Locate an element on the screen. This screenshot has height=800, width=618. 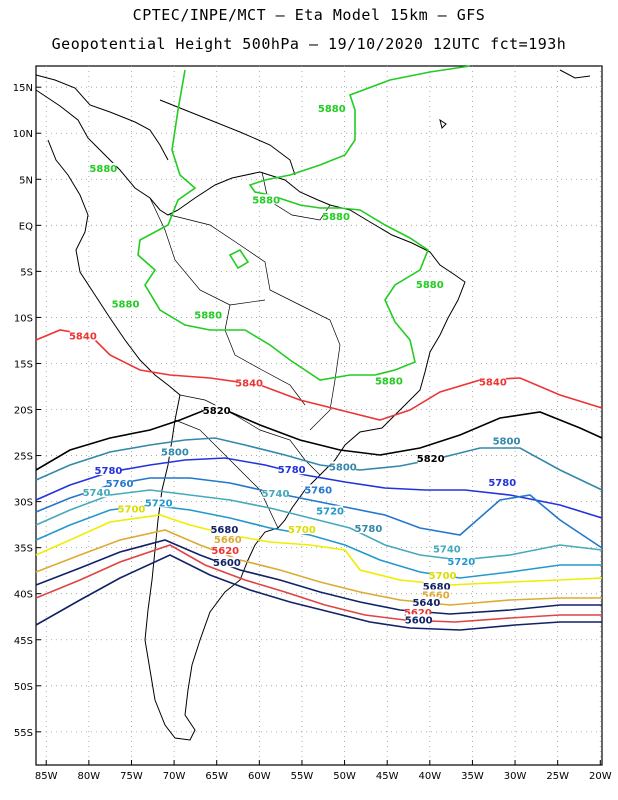
lat-tick-label: 55S is located at coordinates (23, 733).